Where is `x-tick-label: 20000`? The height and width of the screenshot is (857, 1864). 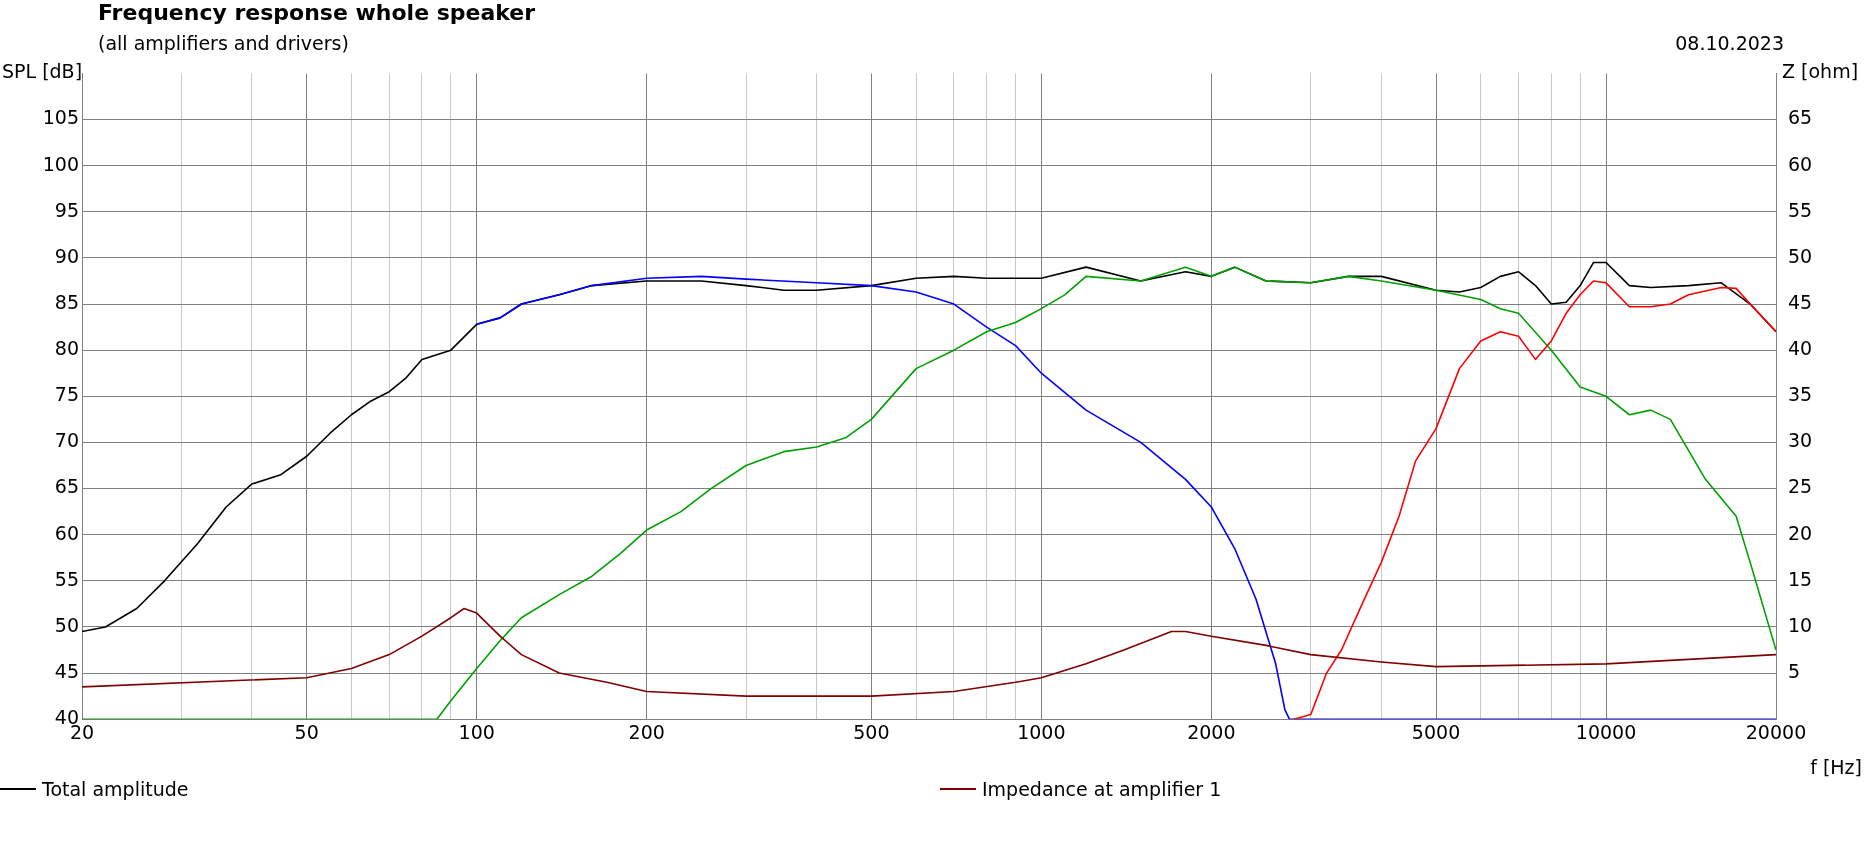 x-tick-label: 20000 is located at coordinates (1776, 731).